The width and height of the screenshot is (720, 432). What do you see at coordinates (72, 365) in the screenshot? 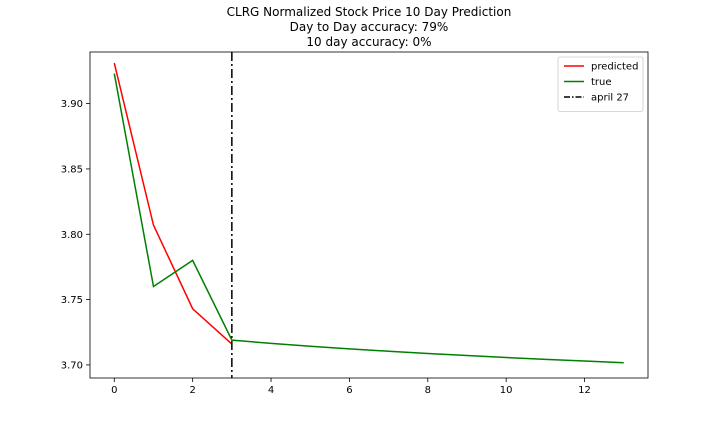
I see `y-tick-label: 3.70` at bounding box center [72, 365].